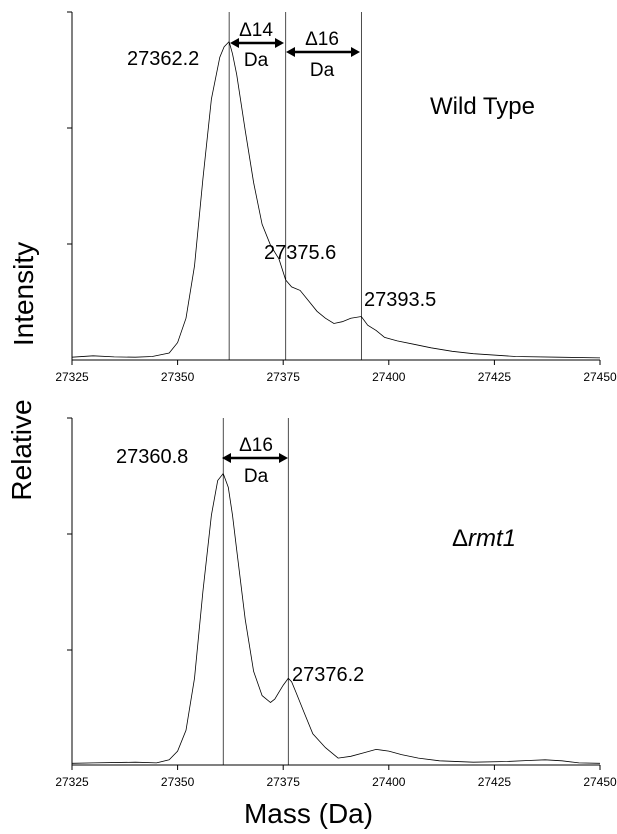 The width and height of the screenshot is (617, 834). Describe the element at coordinates (460, 538) in the screenshot. I see `panel-label-delta: Δ` at that location.